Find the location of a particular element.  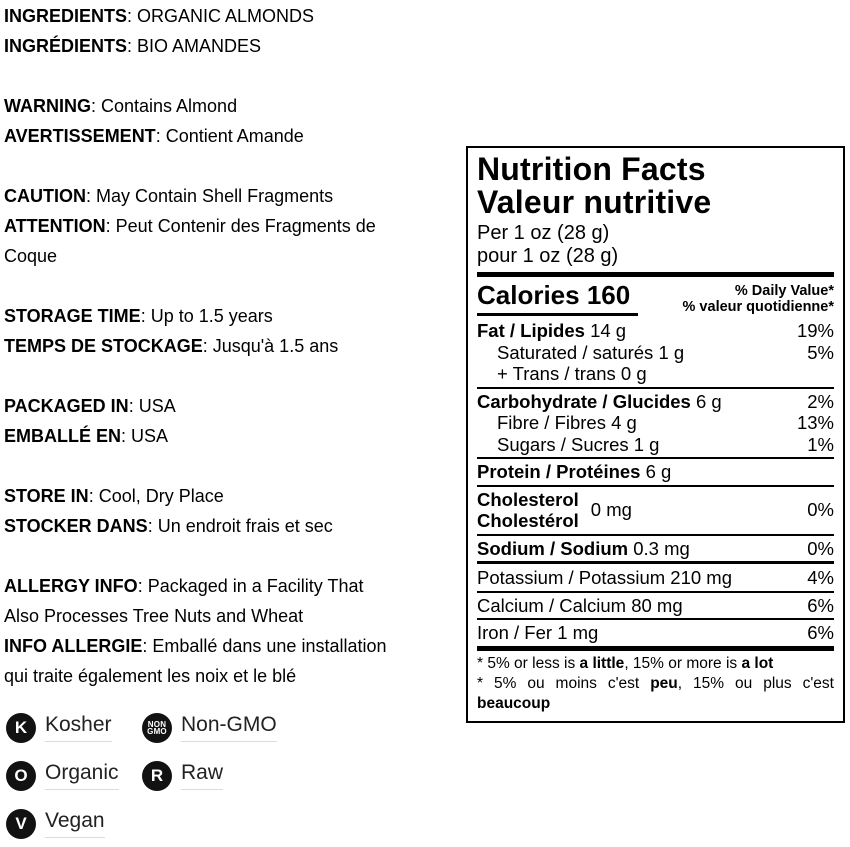

info-label: PACKAGED IN is located at coordinates (66, 406).